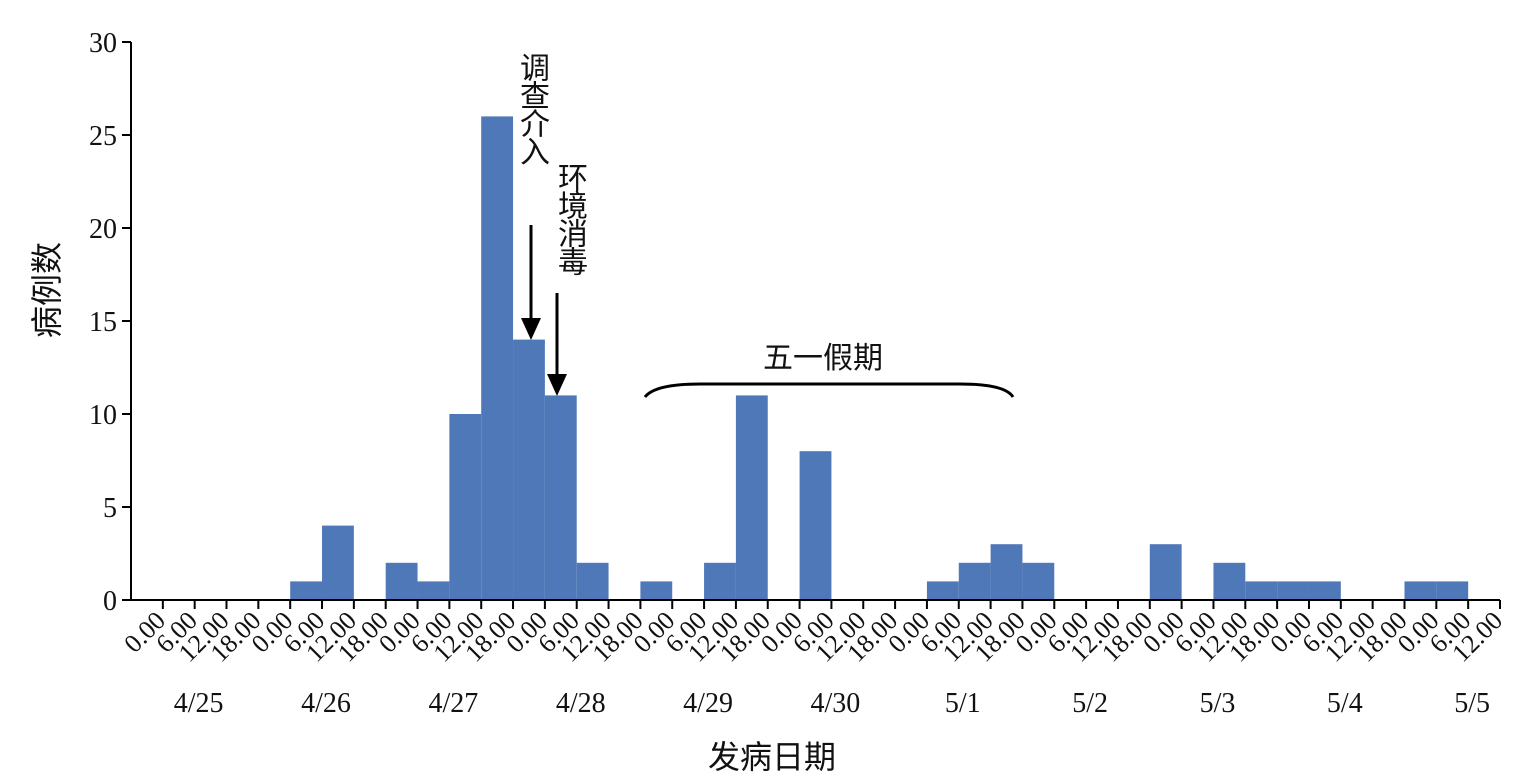 This screenshot has height=784, width=1540. Describe the element at coordinates (544, 310) in the screenshot. I see `annotation-arrows` at that location.